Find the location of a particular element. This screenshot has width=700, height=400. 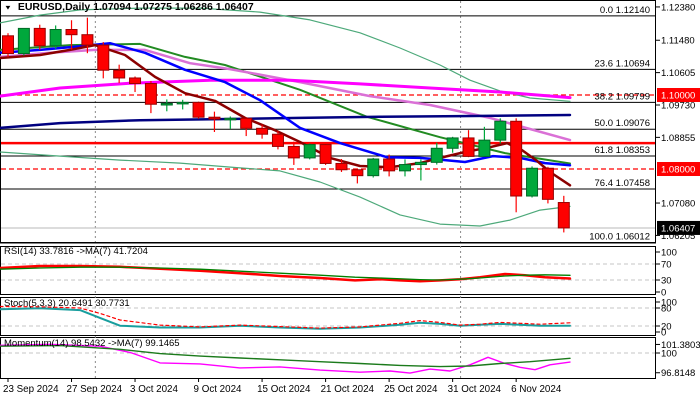

svg-text: 70 is located at coordinates (666, 265).